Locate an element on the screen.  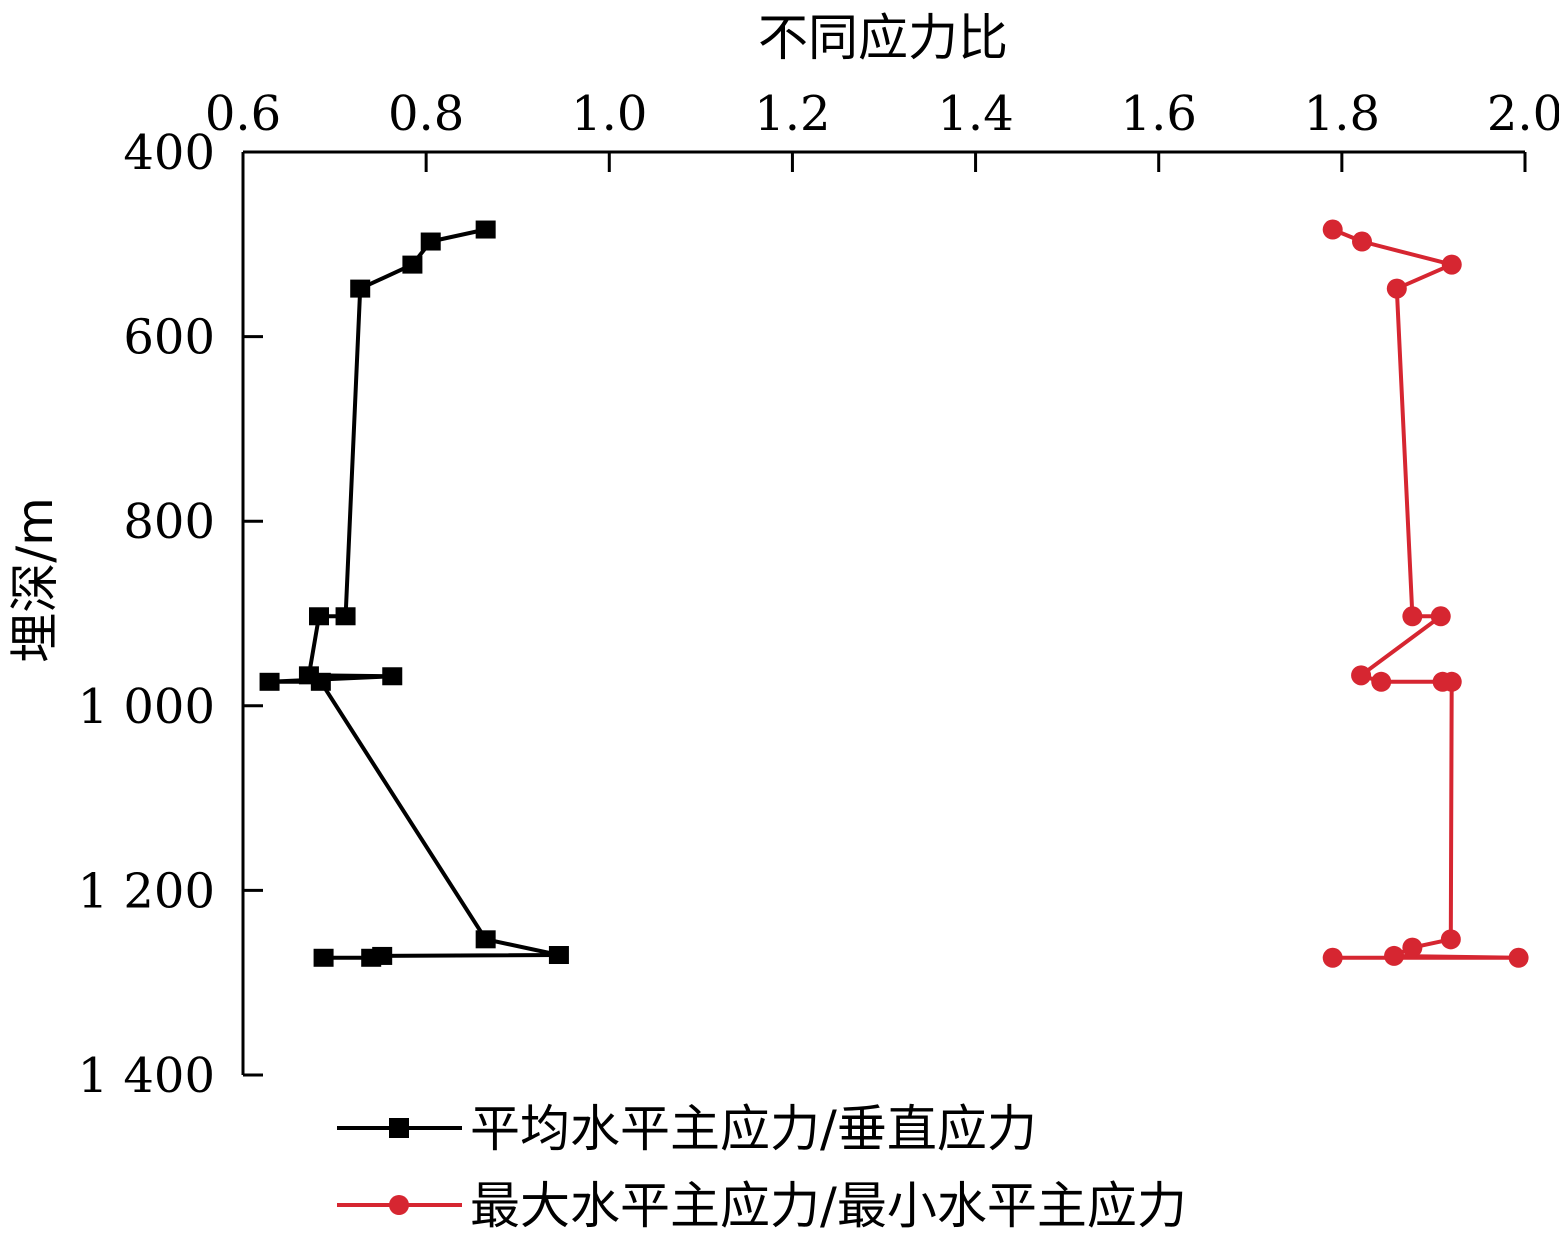
x-tick-label: 1.2 is located at coordinates (792, 114).